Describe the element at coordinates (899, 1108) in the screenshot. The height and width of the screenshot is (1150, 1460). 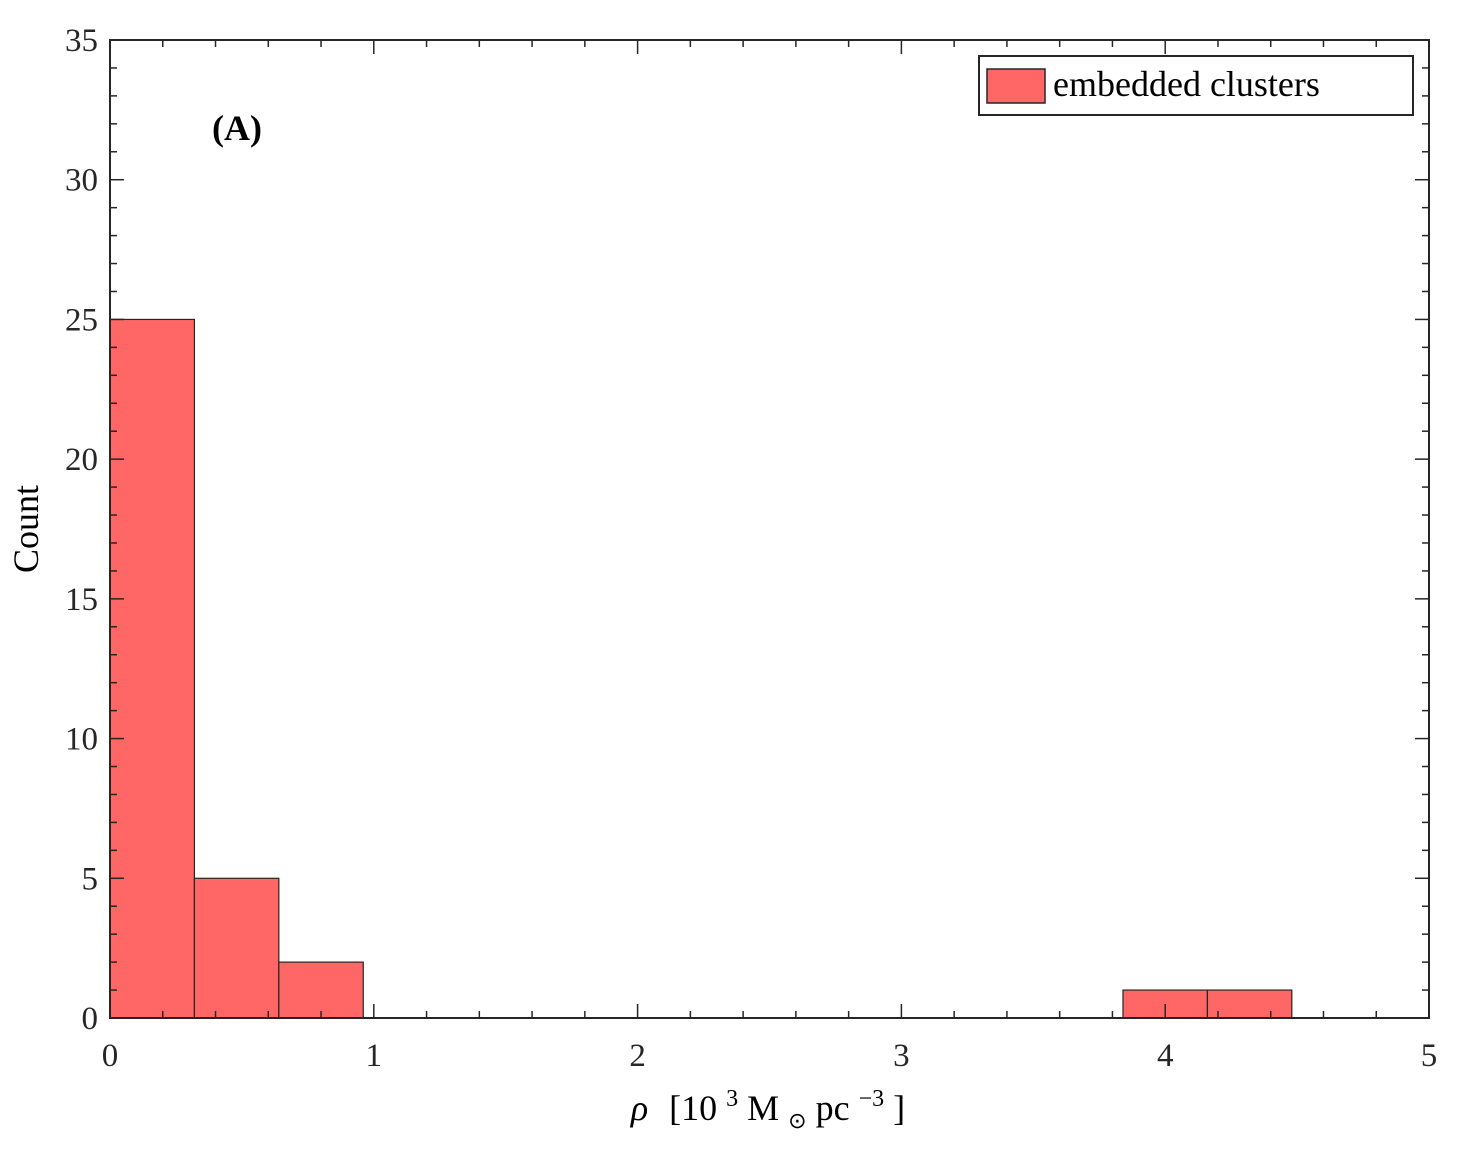
I see `x-axis-close: ]` at that location.